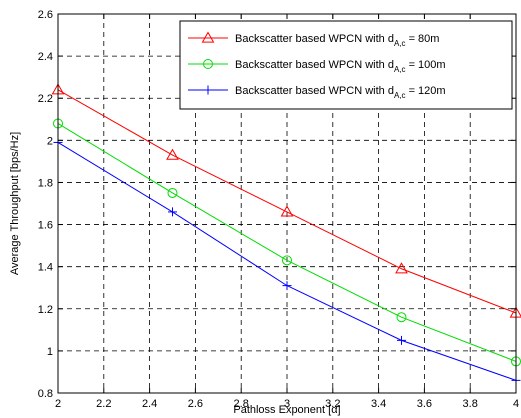  What do you see at coordinates (208, 37) in the screenshot?
I see `legend-marker-triangle` at bounding box center [208, 37].